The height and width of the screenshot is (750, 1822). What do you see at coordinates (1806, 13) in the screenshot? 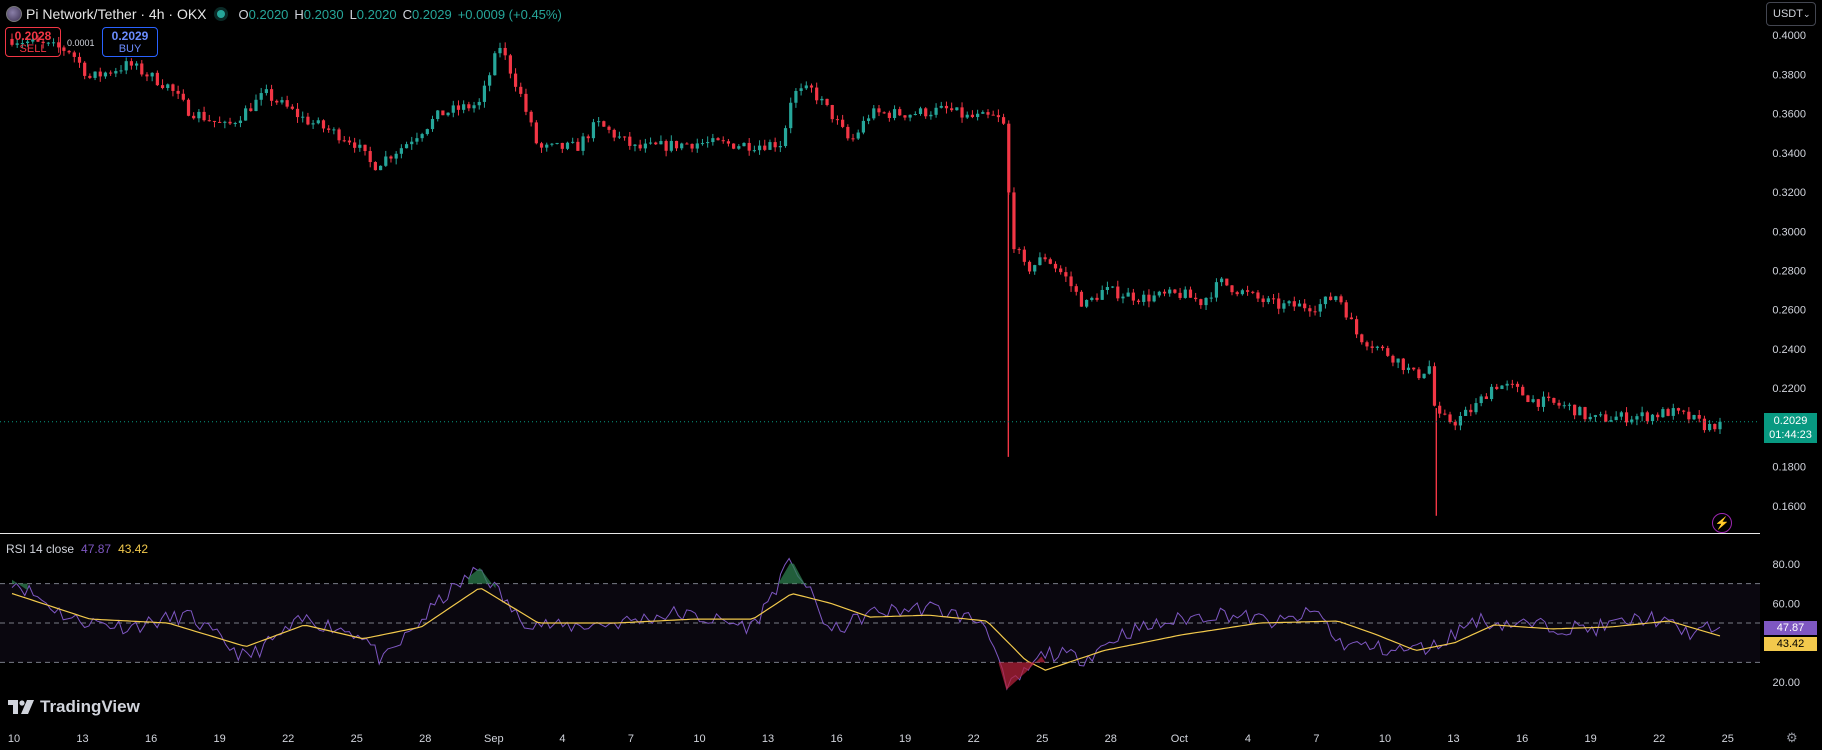
I see `chevron-down-icon: ⌄` at bounding box center [1806, 13].